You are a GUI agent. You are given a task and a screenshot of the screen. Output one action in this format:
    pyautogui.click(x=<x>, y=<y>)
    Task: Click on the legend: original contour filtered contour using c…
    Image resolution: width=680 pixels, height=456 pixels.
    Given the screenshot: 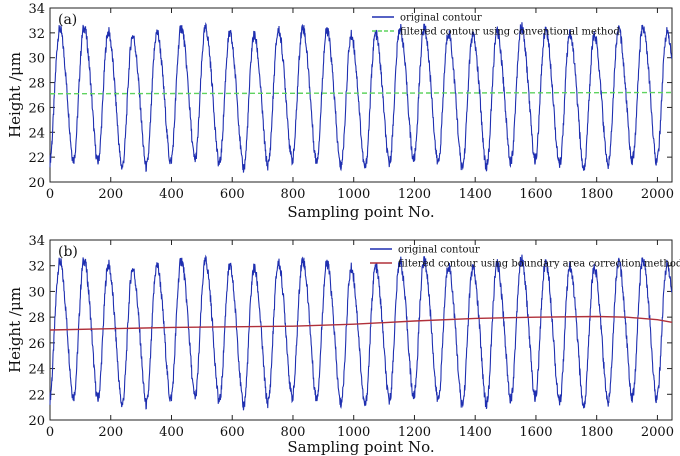 What is the action you would take?
    pyautogui.click(x=496, y=25)
    